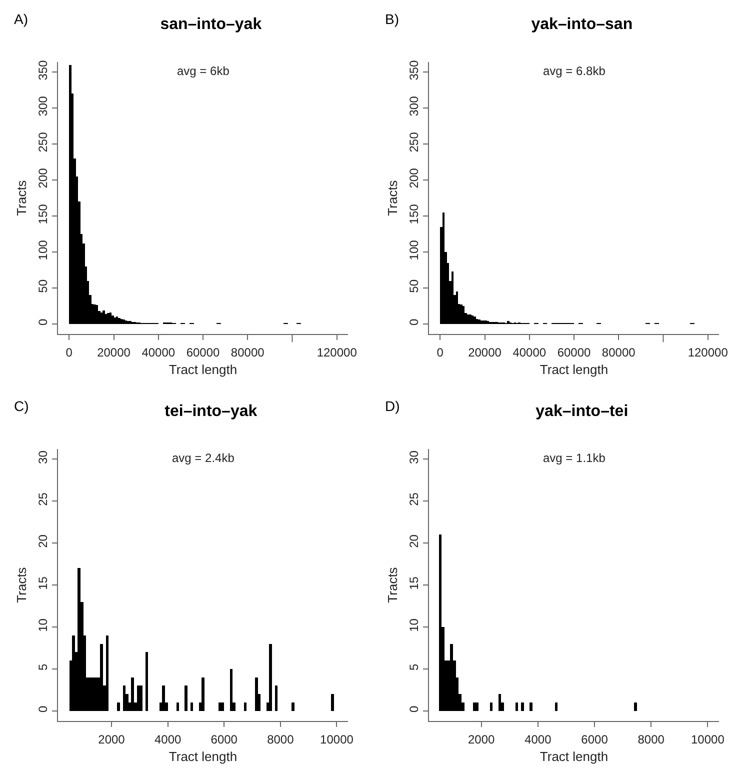 This screenshot has height=773, width=741. I want to click on text: B), so click(392, 19).